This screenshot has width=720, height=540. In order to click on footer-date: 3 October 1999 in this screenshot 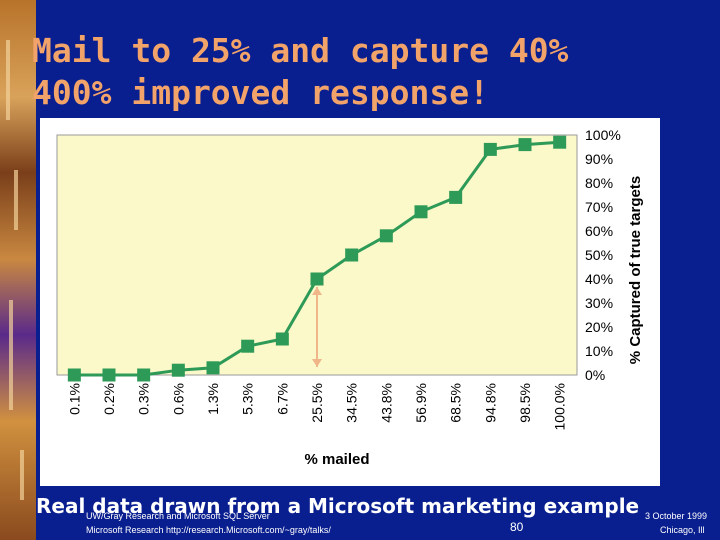, I will do `click(676, 516)`.